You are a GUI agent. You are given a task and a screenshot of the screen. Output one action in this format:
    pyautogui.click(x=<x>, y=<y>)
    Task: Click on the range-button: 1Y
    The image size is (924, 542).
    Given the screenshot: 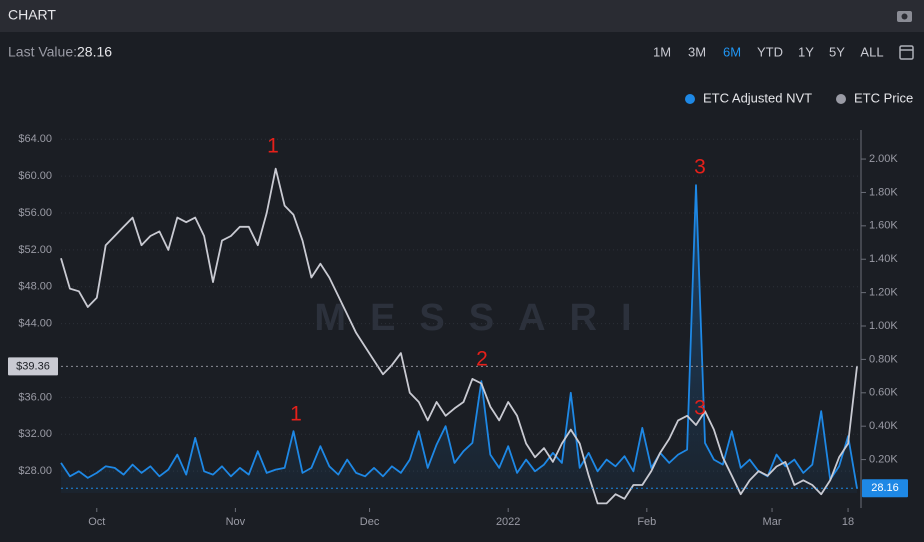 What is the action you would take?
    pyautogui.click(x=806, y=51)
    